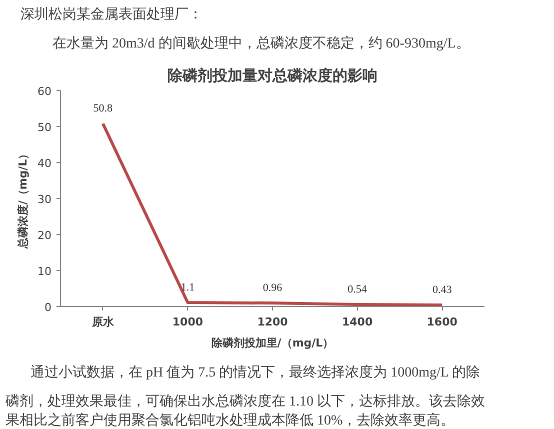  I want to click on text: 果相比之前客户使用聚合氯化铝吨水处理成本降低 10%，去除效率更高。, so click(230, 420).